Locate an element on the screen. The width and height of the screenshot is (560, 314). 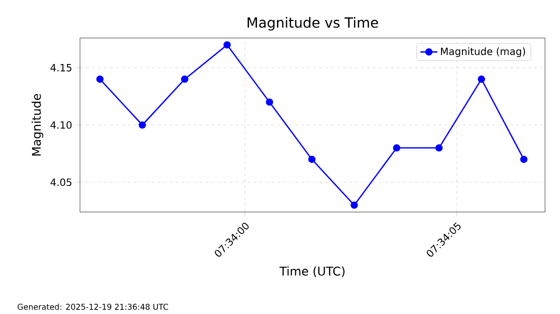
legend-label: Magnitude (mag) is located at coordinates (483, 52).